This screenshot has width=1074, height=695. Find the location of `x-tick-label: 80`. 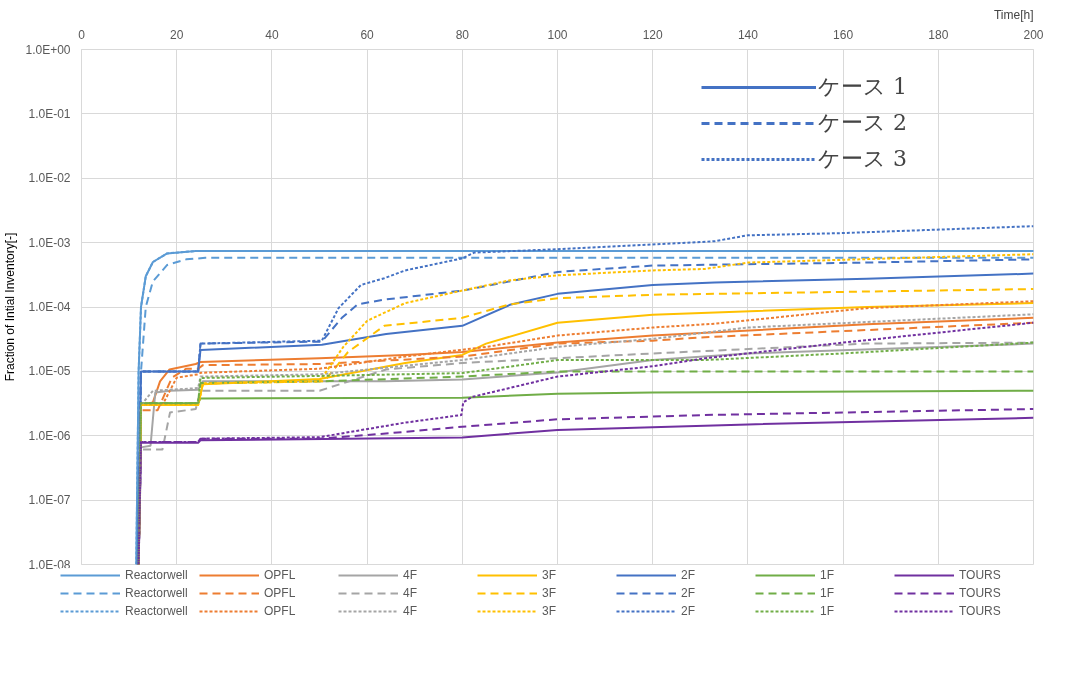

x-tick-label: 80 is located at coordinates (462, 34).